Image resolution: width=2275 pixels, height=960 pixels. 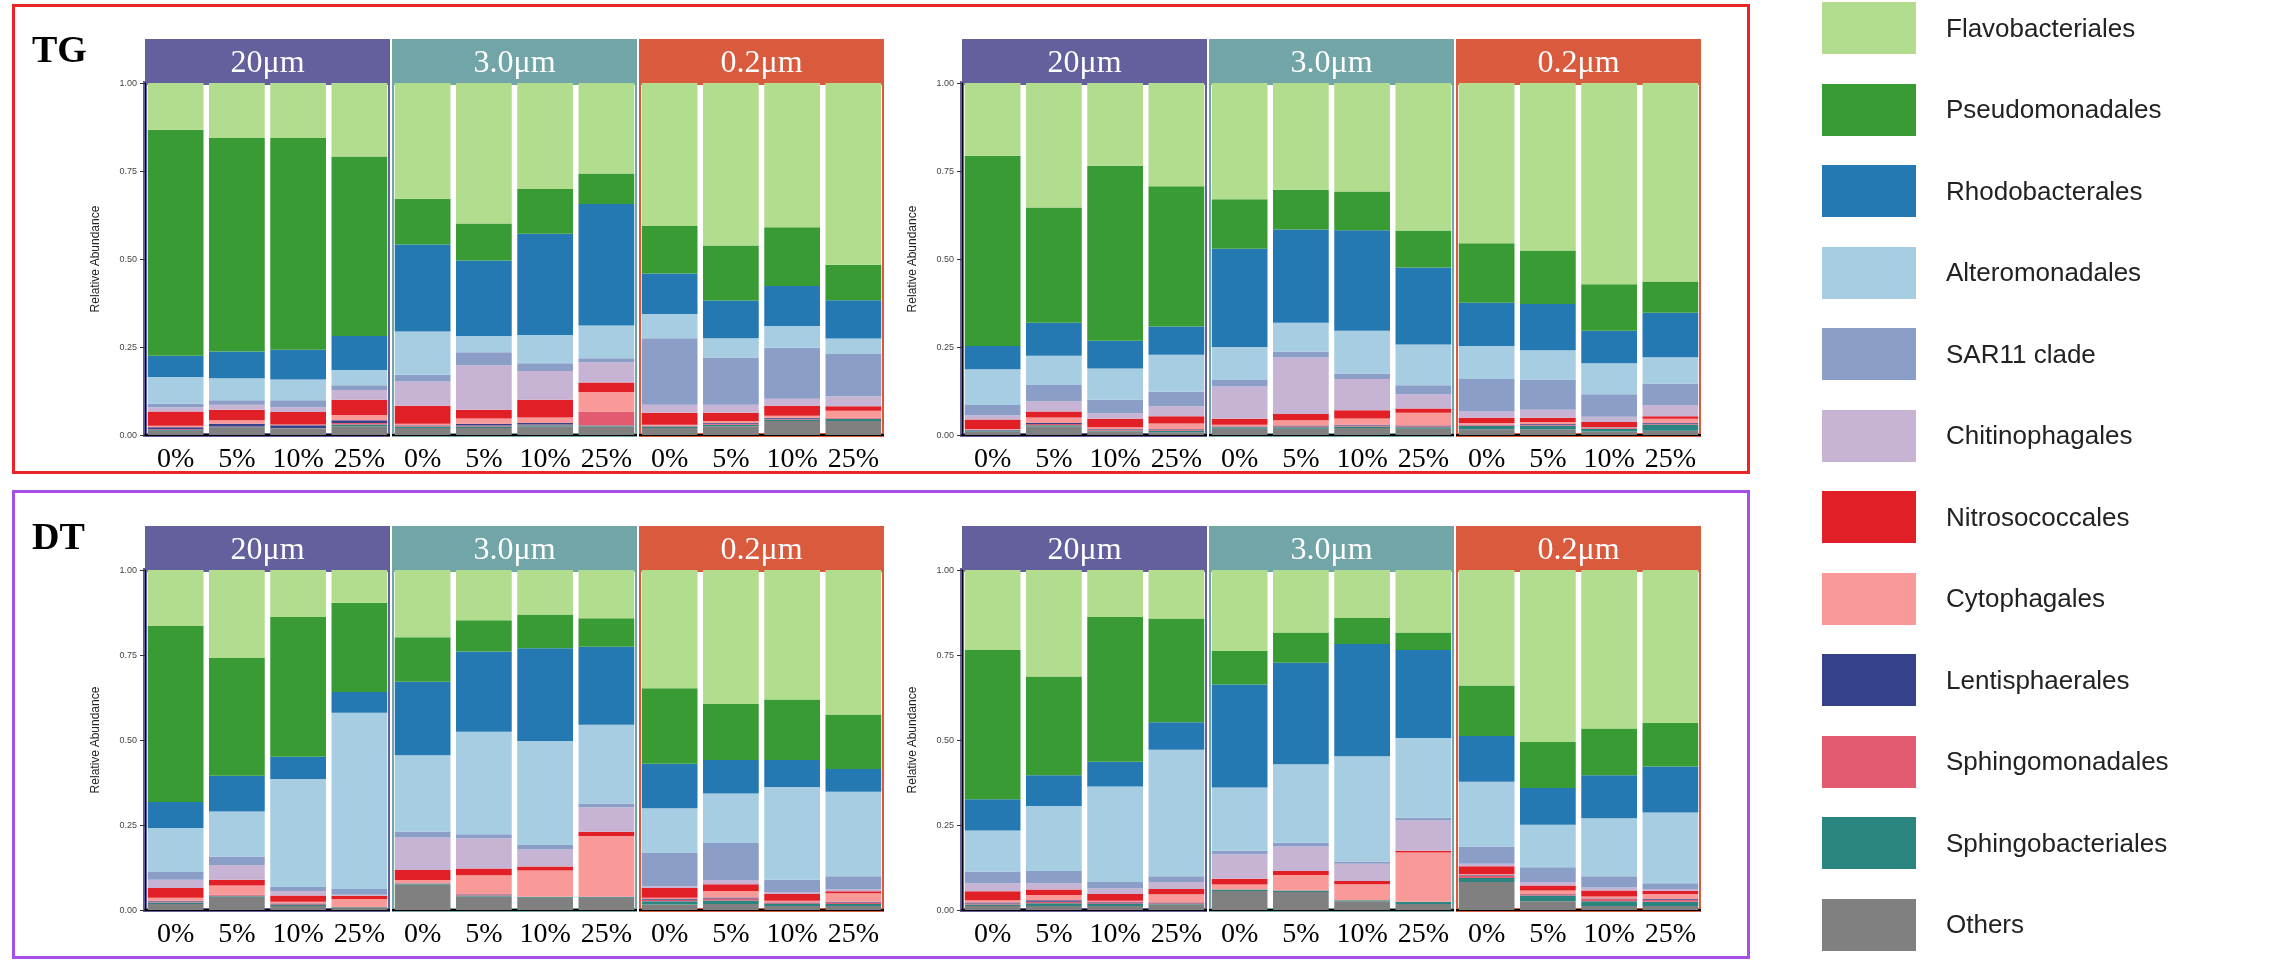 What do you see at coordinates (59, 49) in the screenshot?
I see `text: TG` at bounding box center [59, 49].